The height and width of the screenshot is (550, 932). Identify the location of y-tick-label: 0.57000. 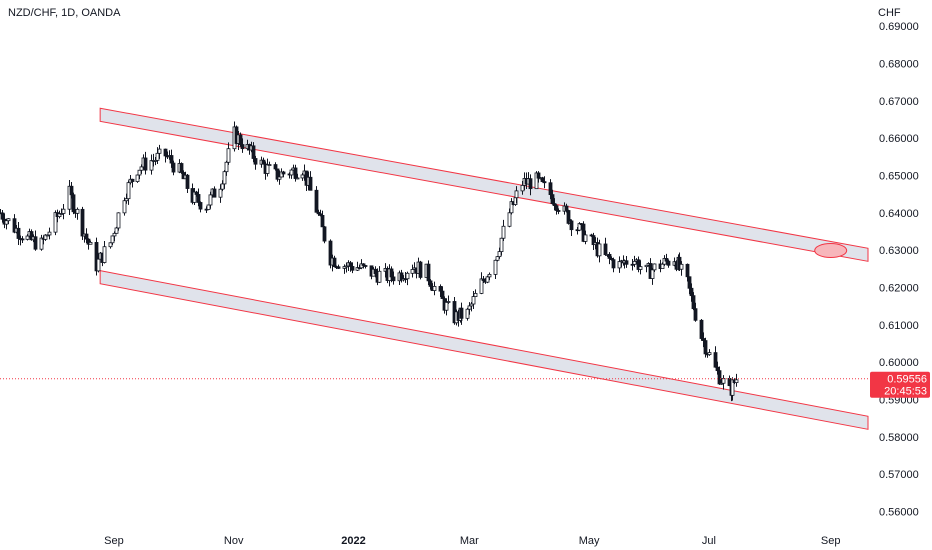
(899, 475).